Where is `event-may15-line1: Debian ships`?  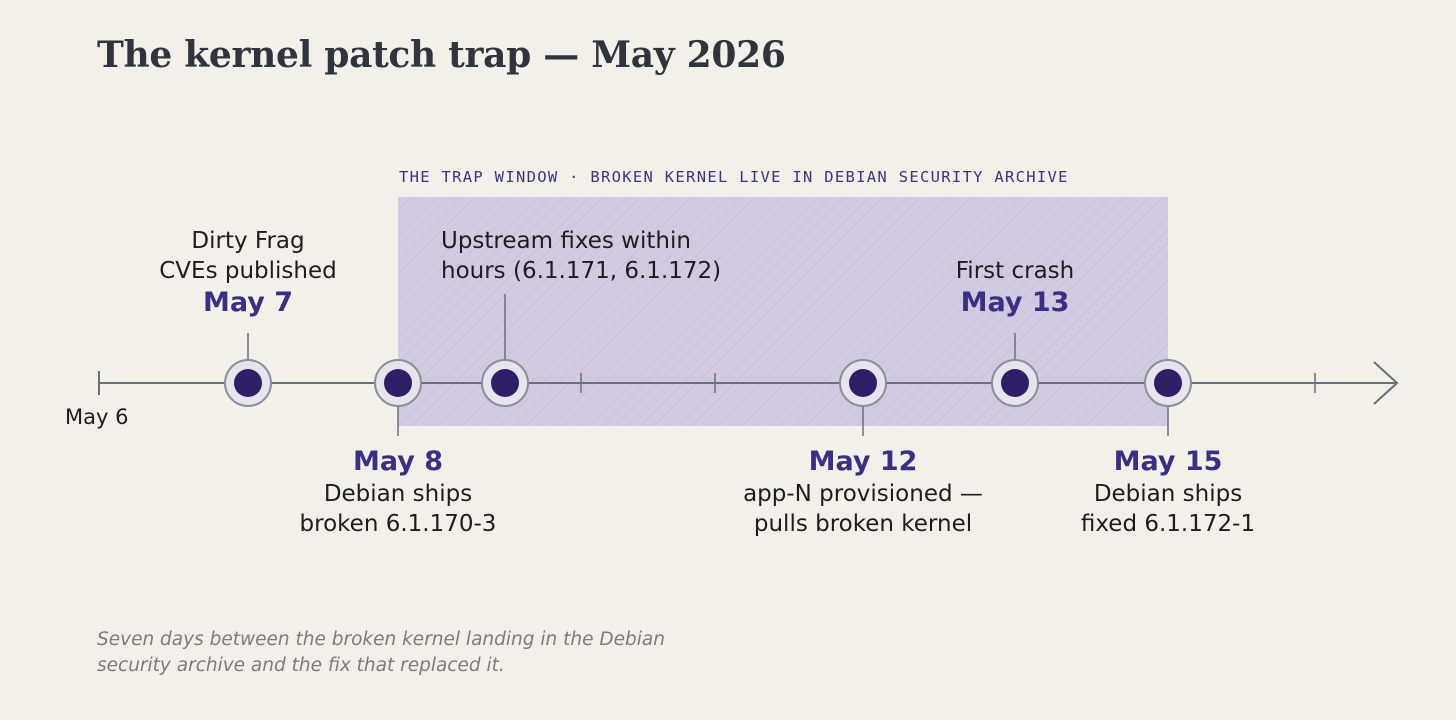
event-may15-line1: Debian ships is located at coordinates (1168, 494).